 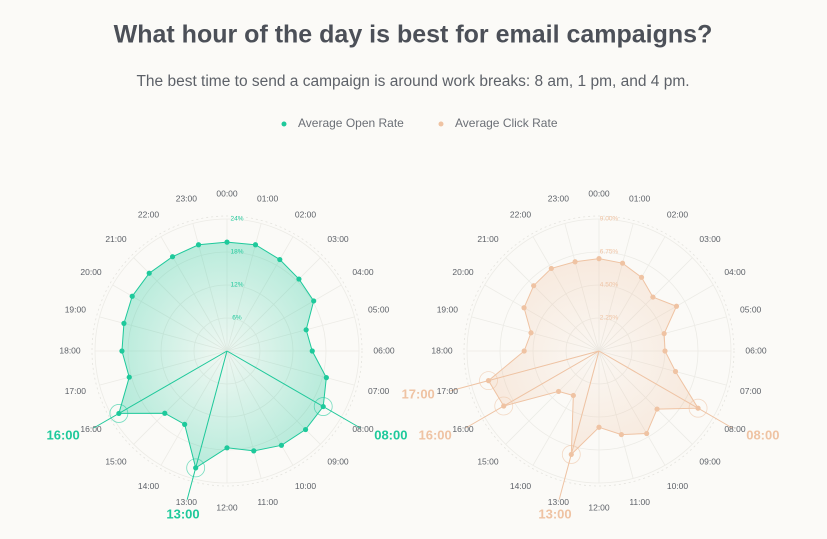 I want to click on category-label: 23:00, so click(x=559, y=199).